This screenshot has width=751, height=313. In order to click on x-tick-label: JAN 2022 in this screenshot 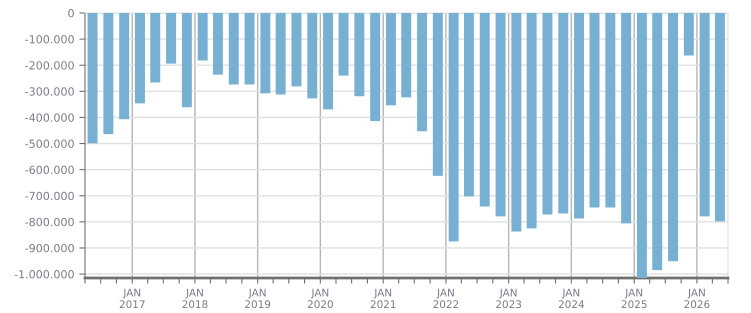, I will do `click(445, 298)`.